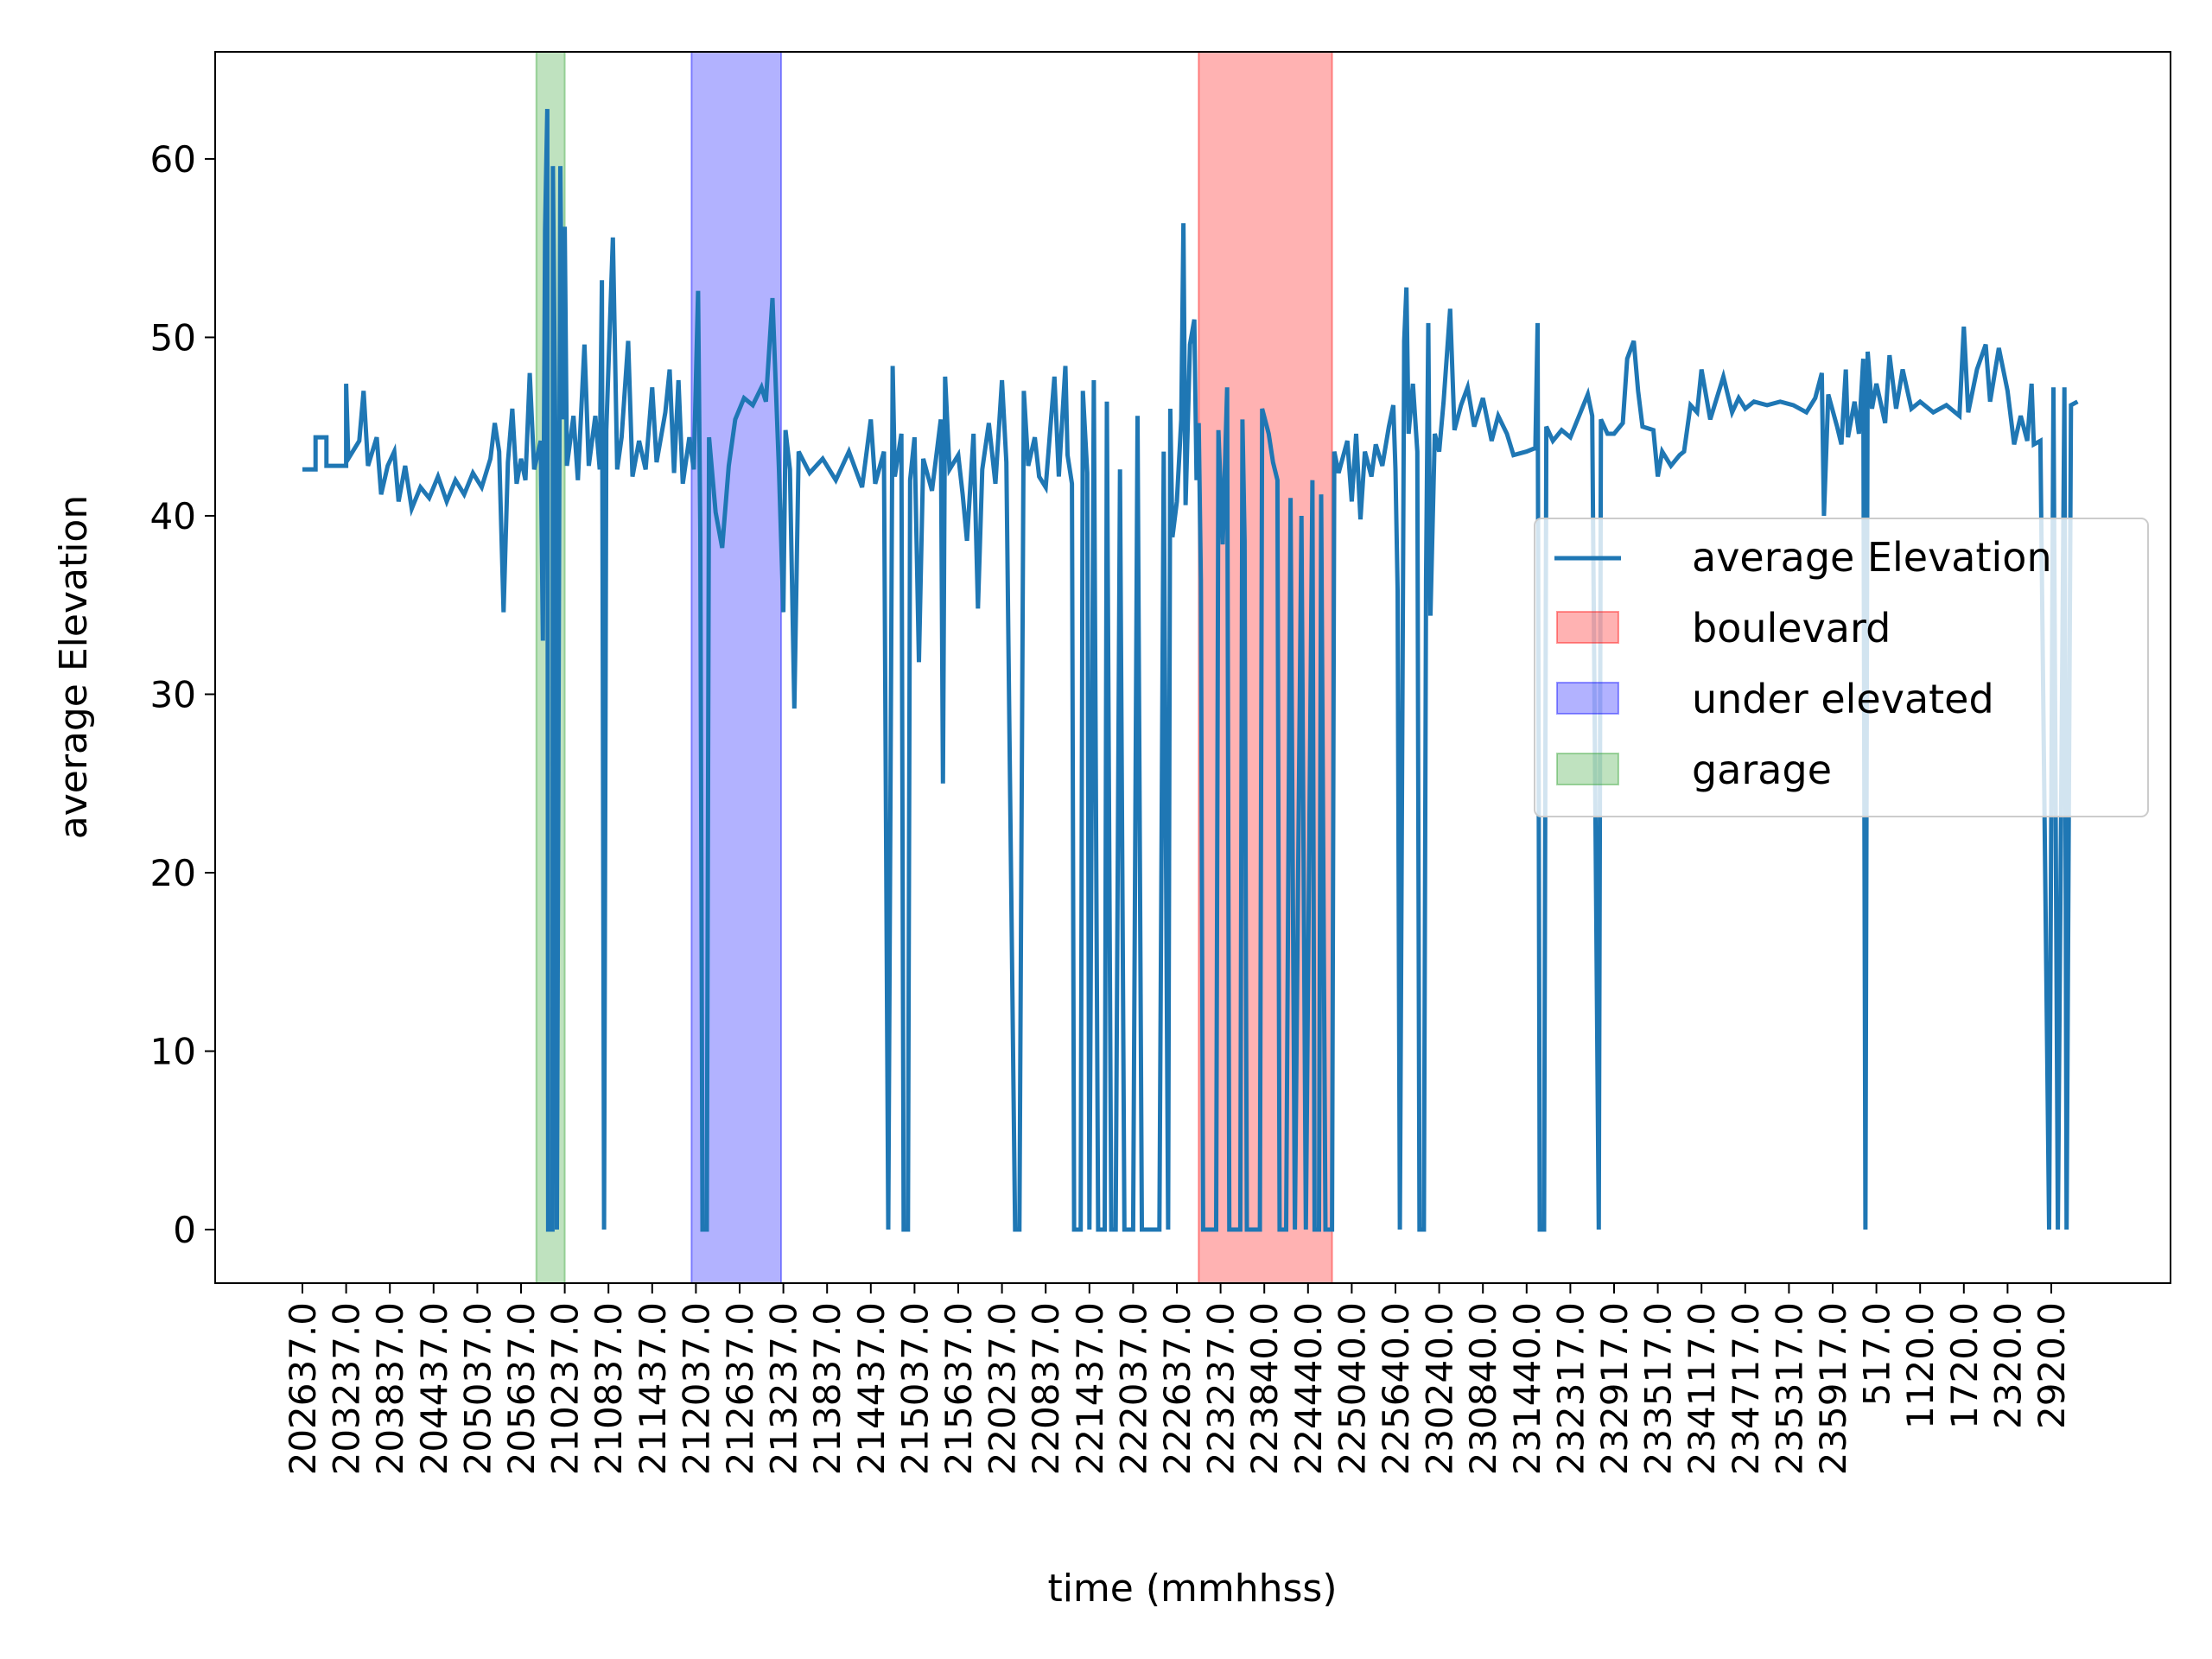 The width and height of the screenshot is (2212, 1659). I want to click on legend-label-under-elevated: under elevated, so click(1843, 699).